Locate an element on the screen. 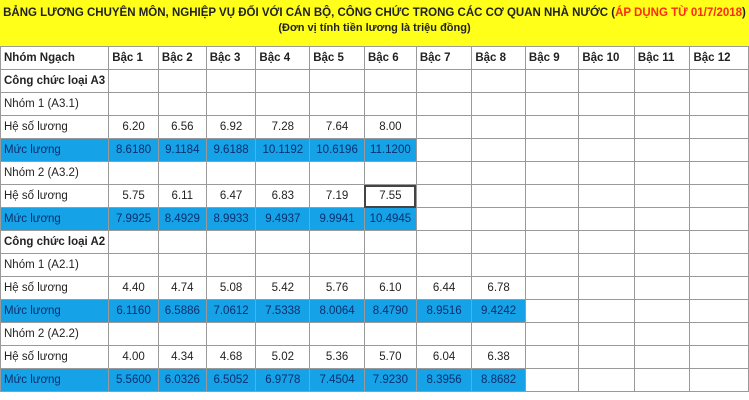 This screenshot has height=400, width=749. cell-value: 4.74 is located at coordinates (182, 288).